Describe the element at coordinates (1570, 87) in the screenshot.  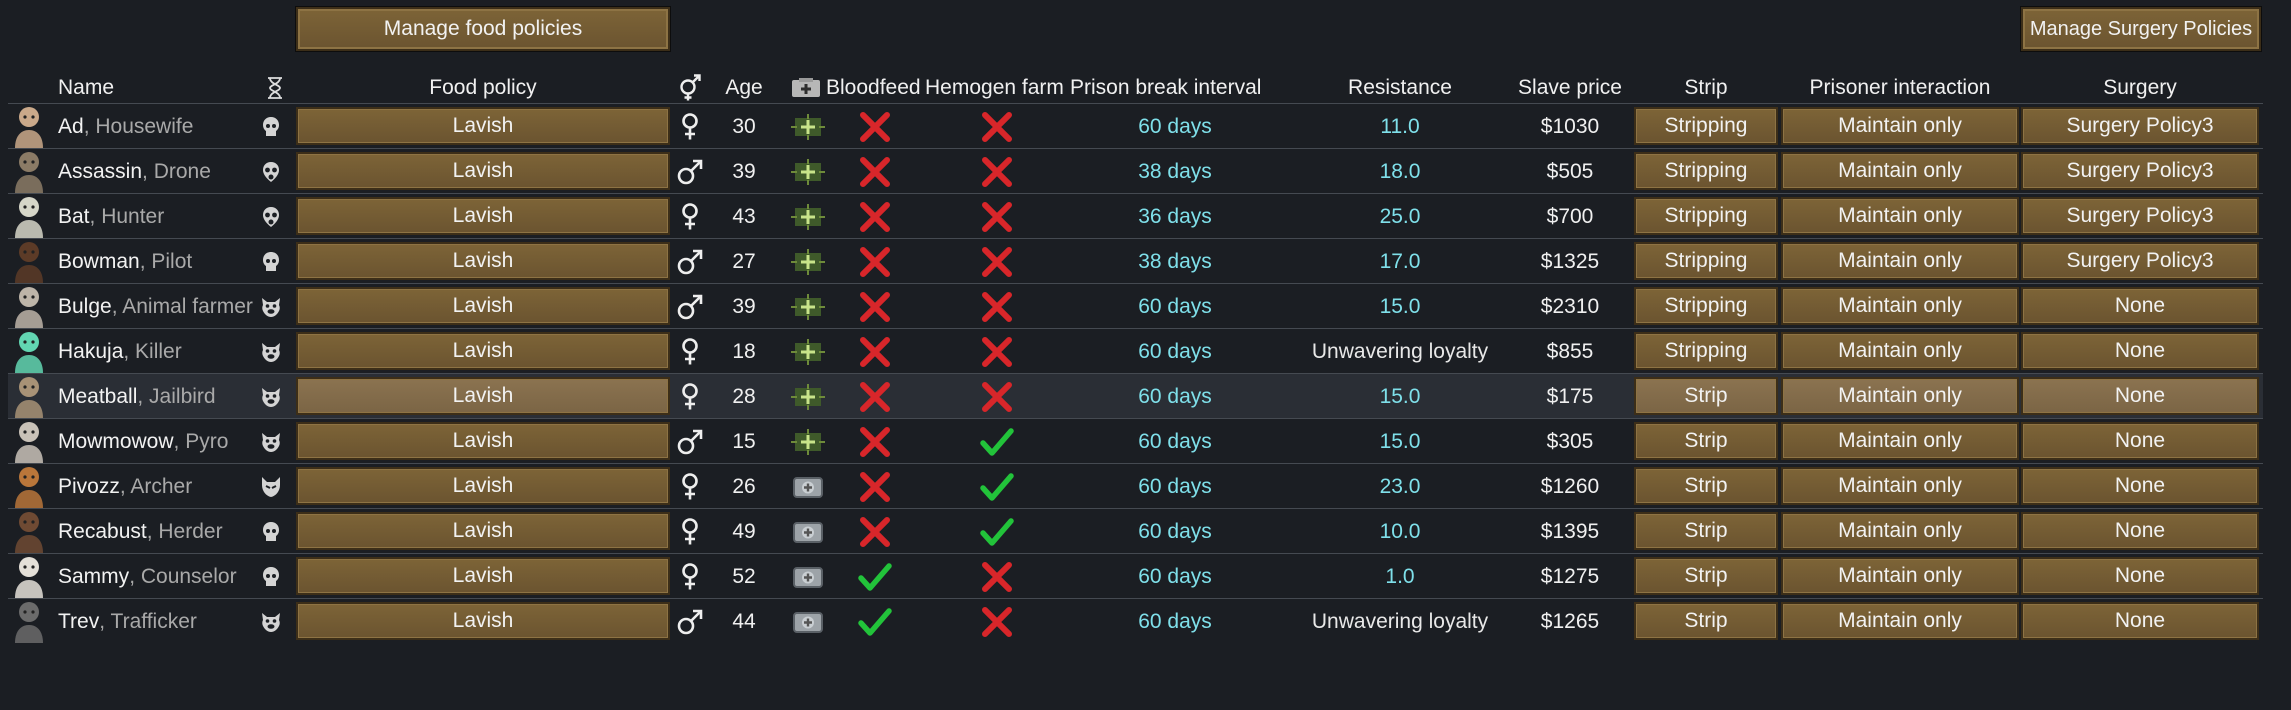
I see `header-slave-price: Slave price` at that location.